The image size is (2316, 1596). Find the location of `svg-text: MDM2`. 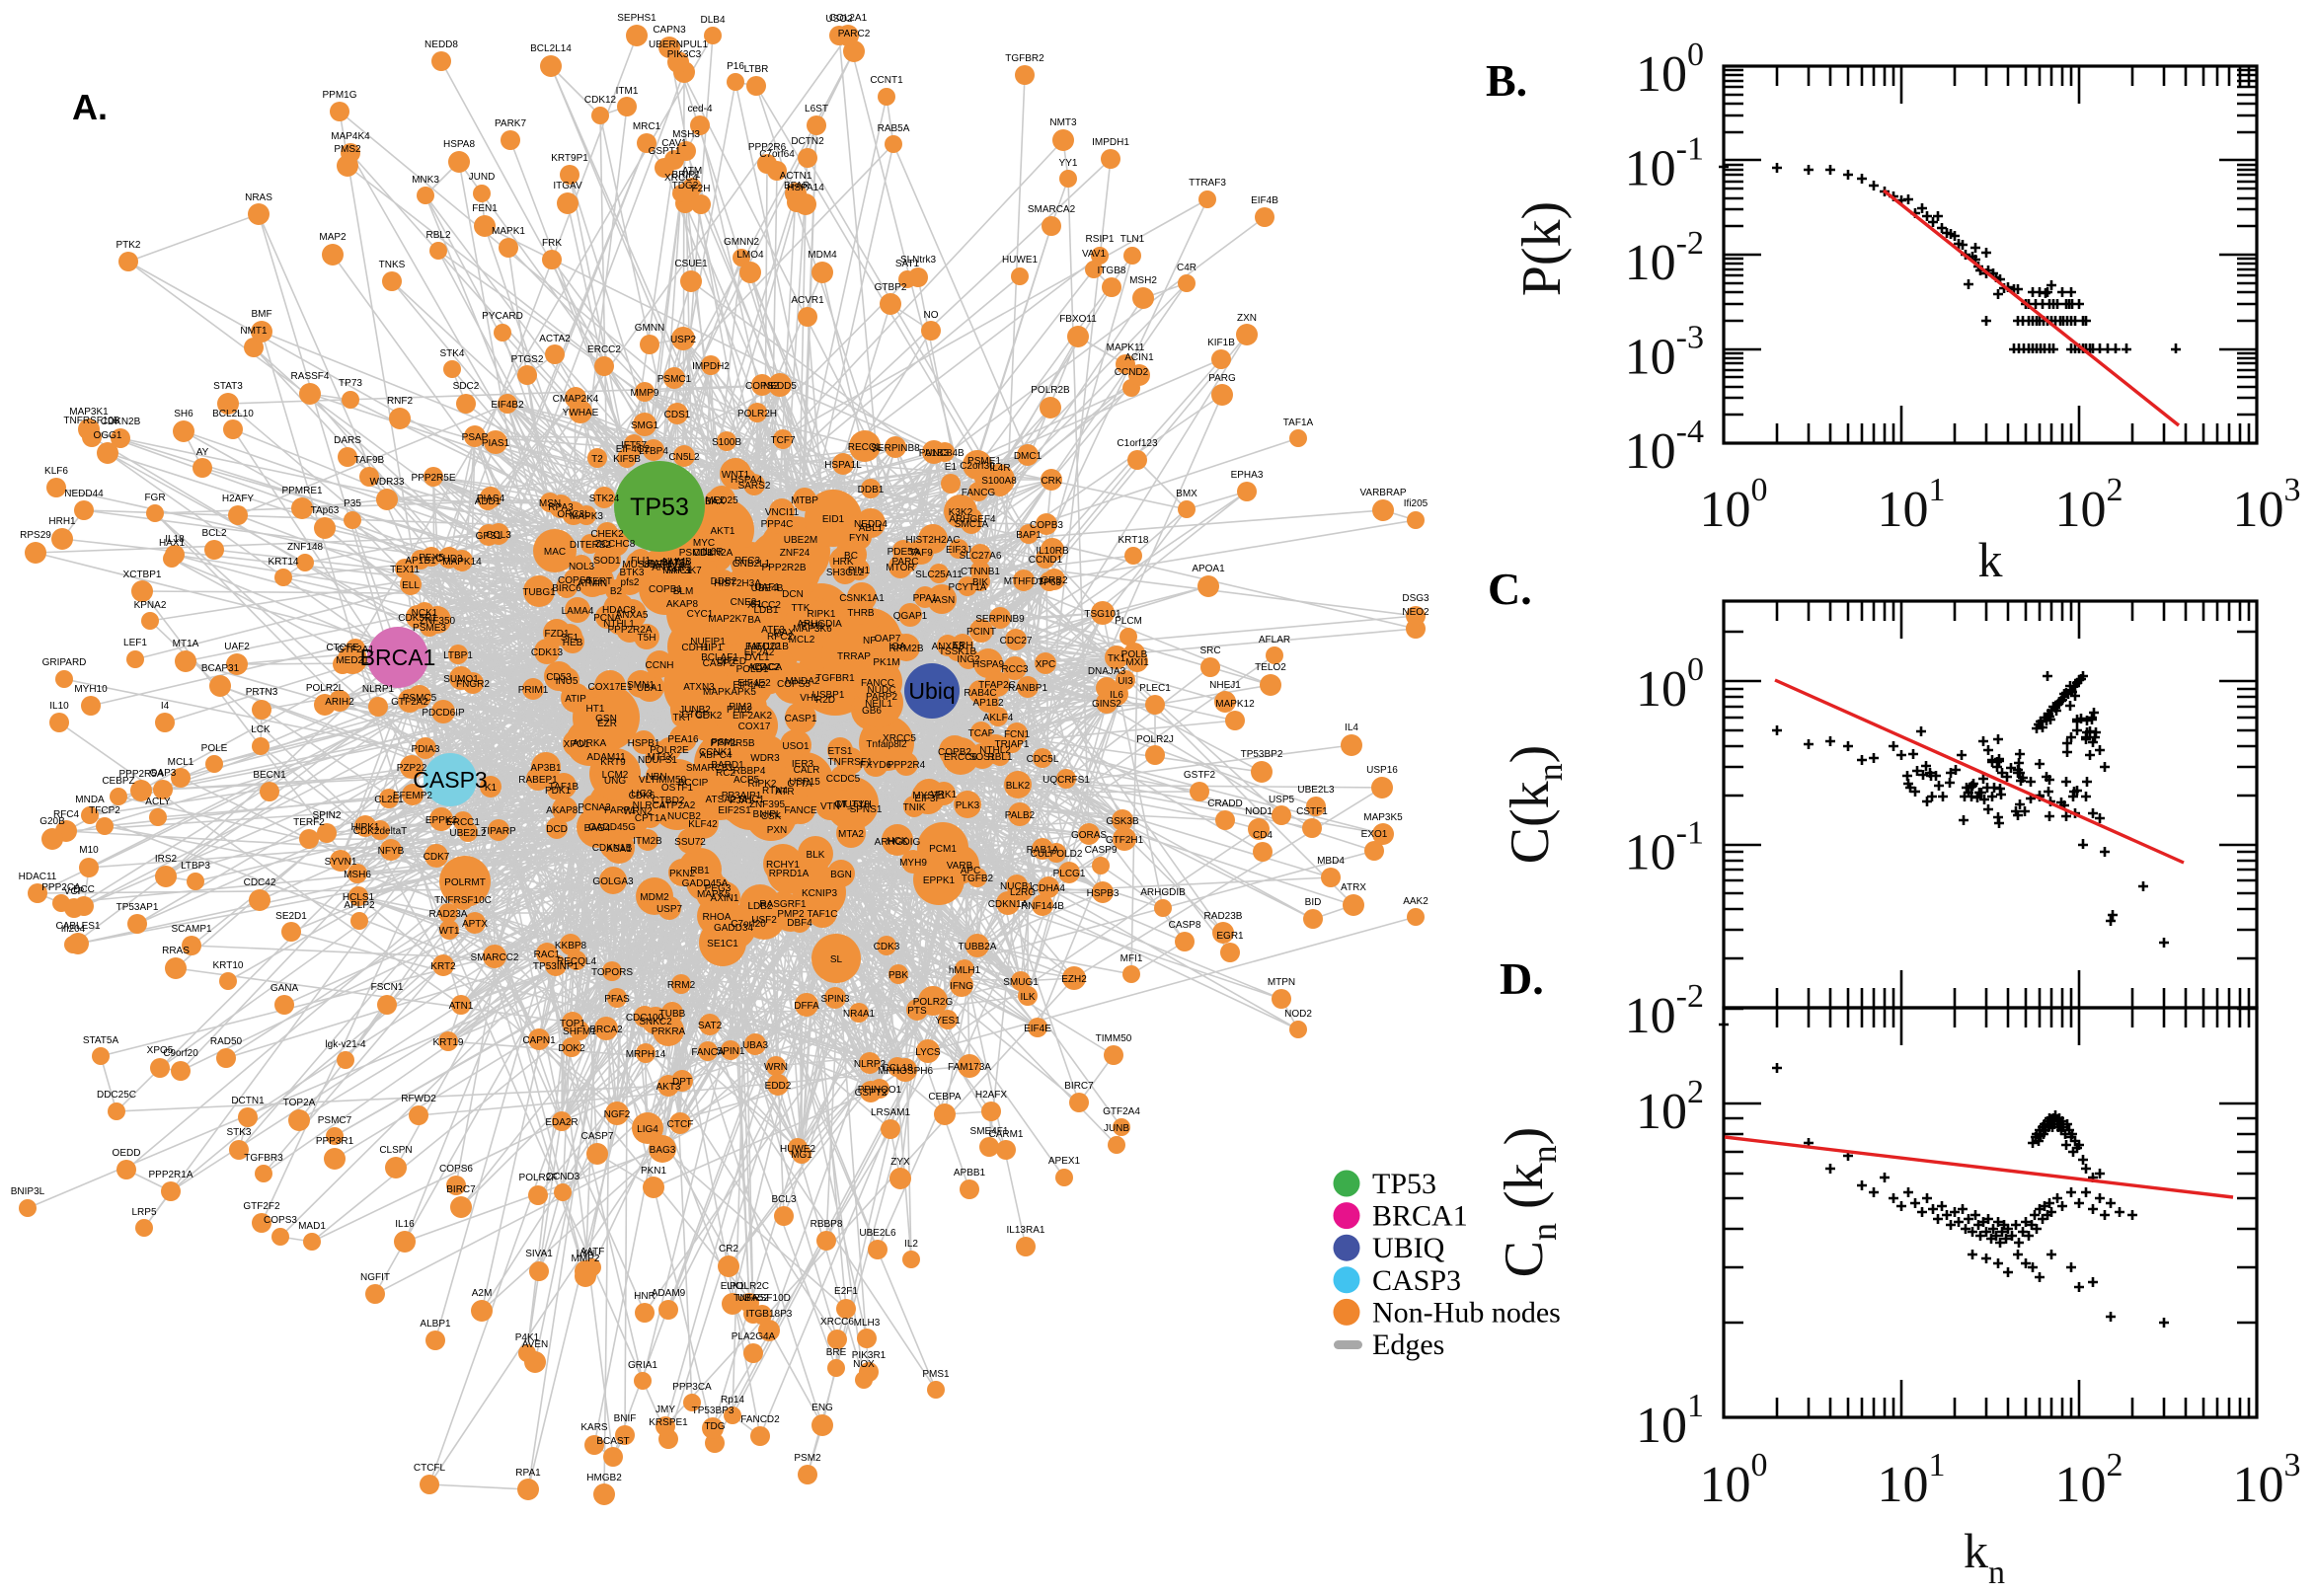

svg-text: MDM2 is located at coordinates (655, 897).